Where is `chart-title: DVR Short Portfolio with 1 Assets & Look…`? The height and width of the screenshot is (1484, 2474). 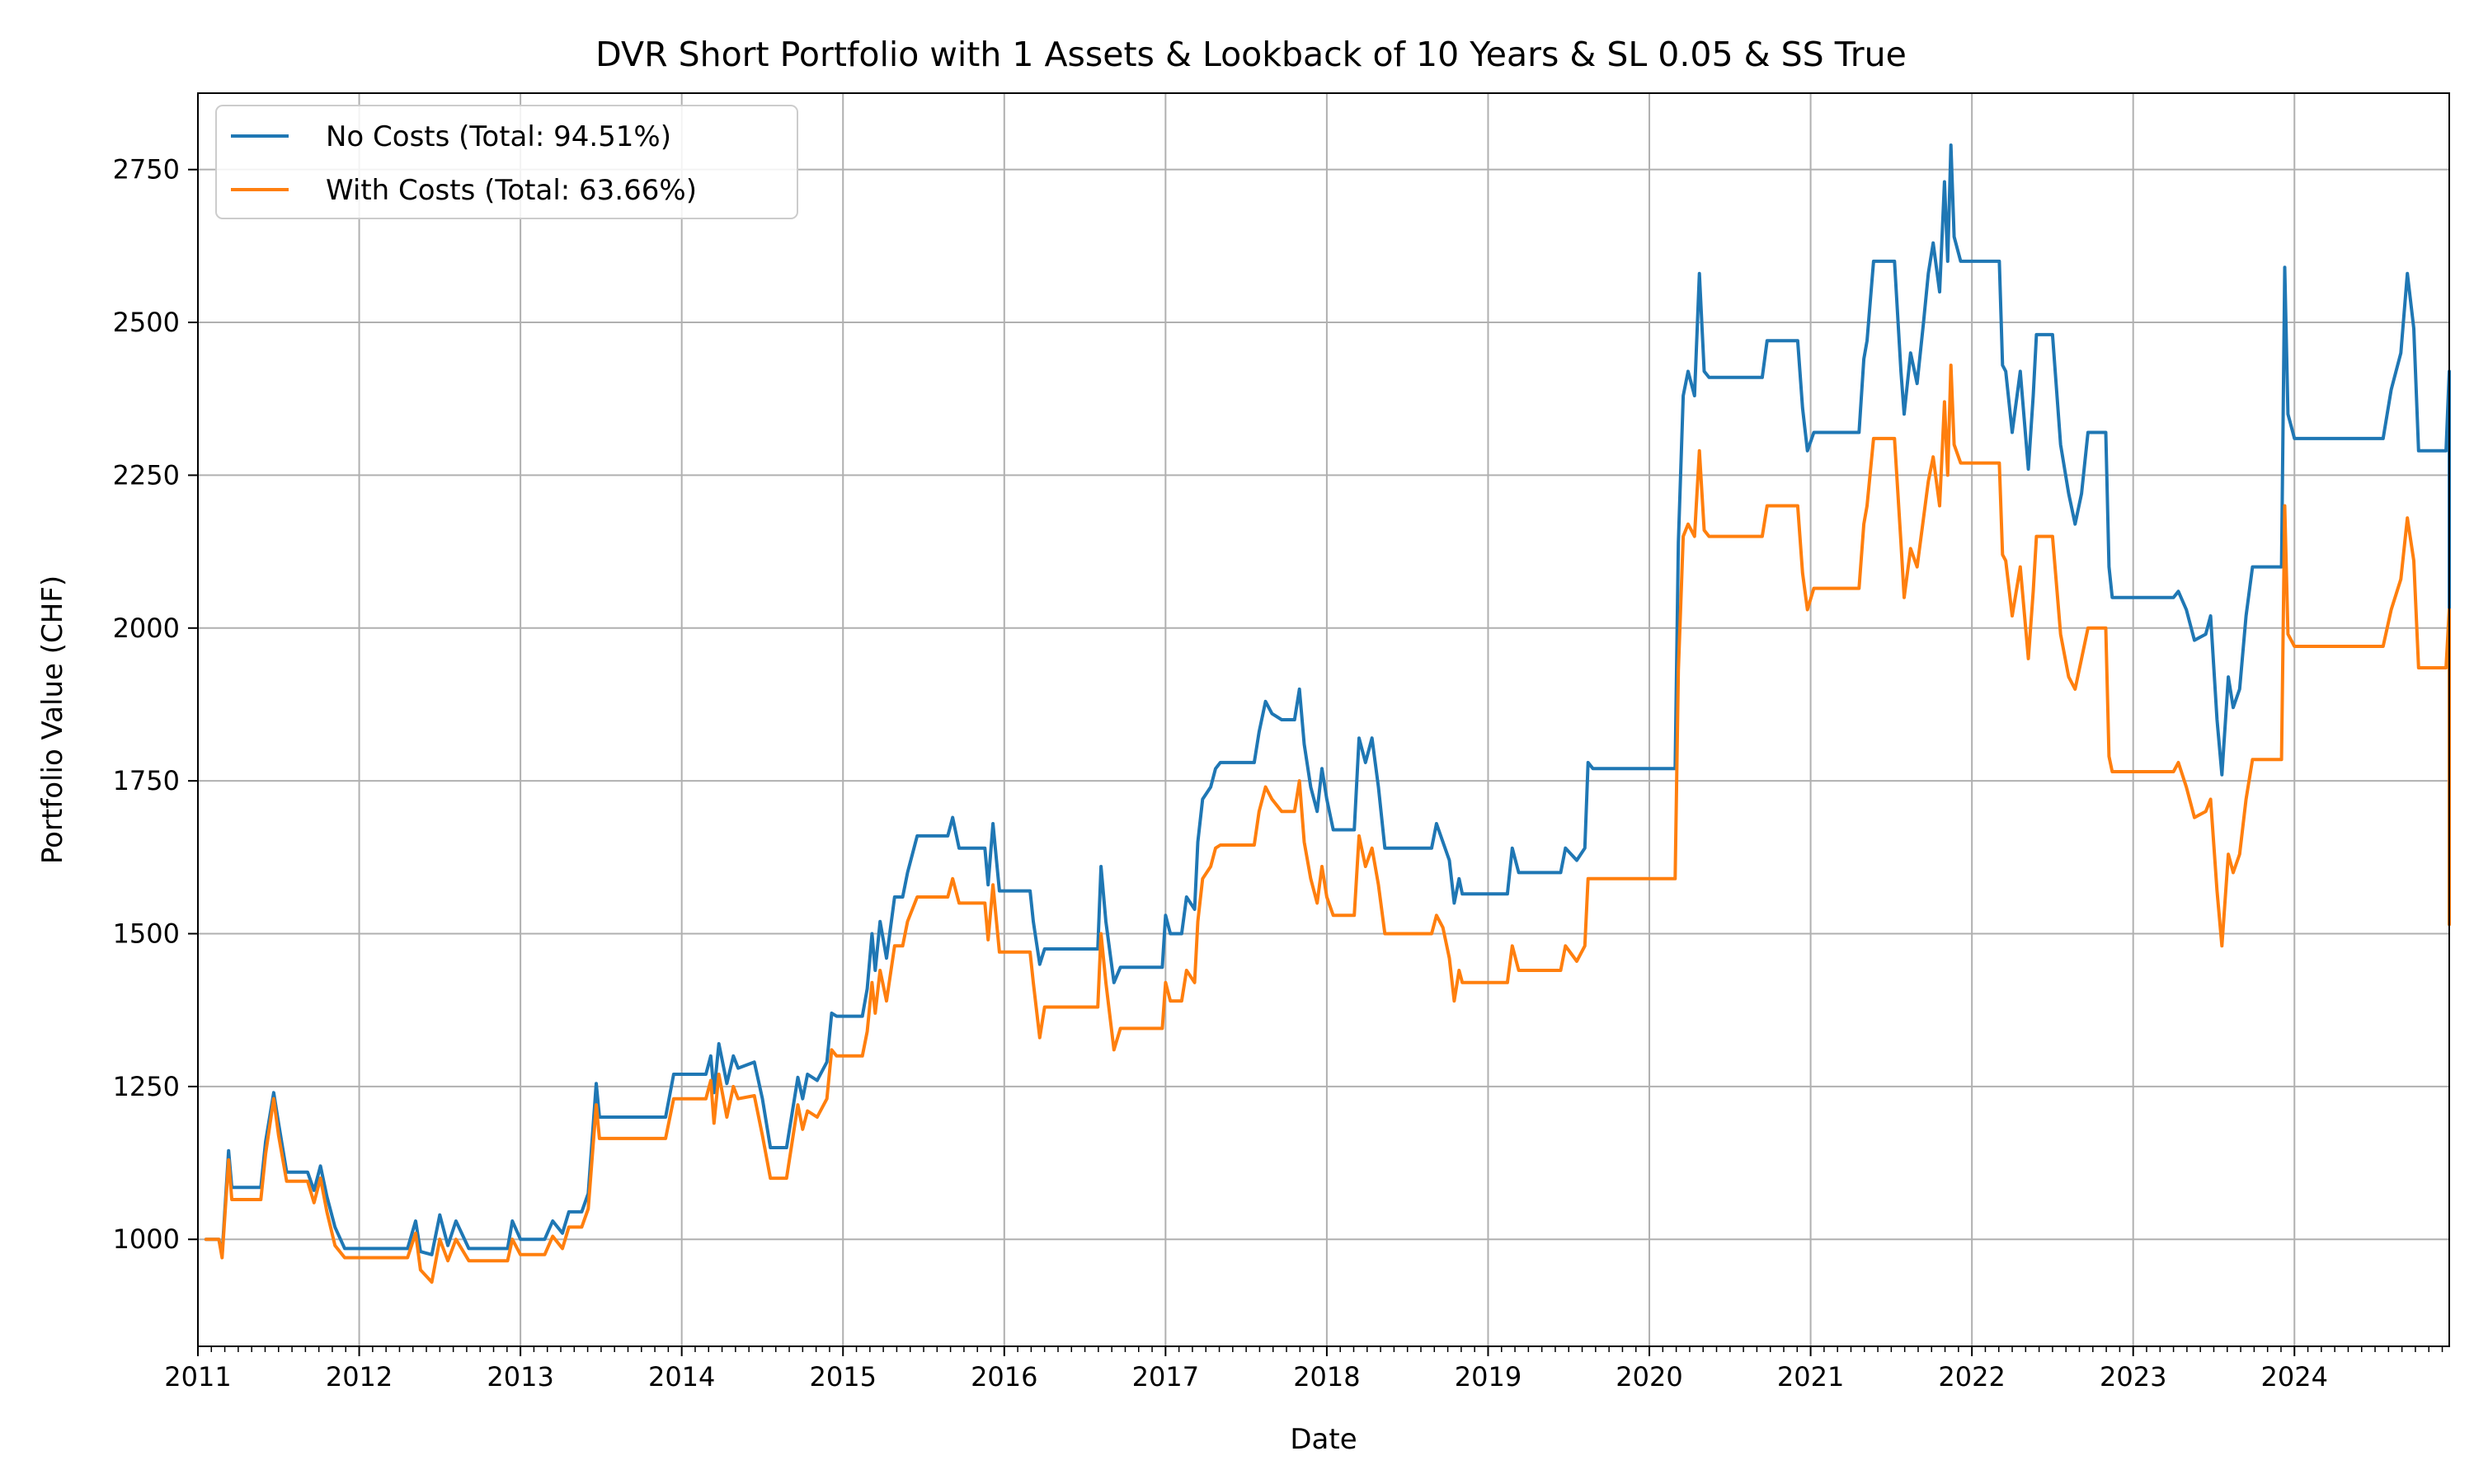 chart-title: DVR Short Portfolio with 1 Assets & Look… is located at coordinates (1251, 54).